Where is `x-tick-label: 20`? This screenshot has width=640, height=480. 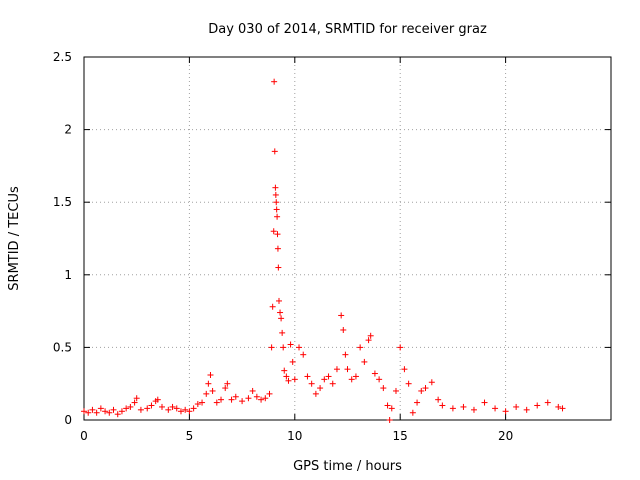
x-tick-label: 20 is located at coordinates (505, 436).